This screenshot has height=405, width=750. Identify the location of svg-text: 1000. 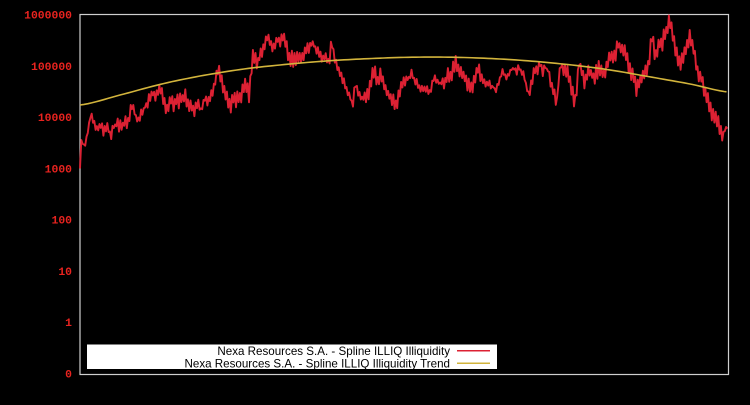
(59, 170).